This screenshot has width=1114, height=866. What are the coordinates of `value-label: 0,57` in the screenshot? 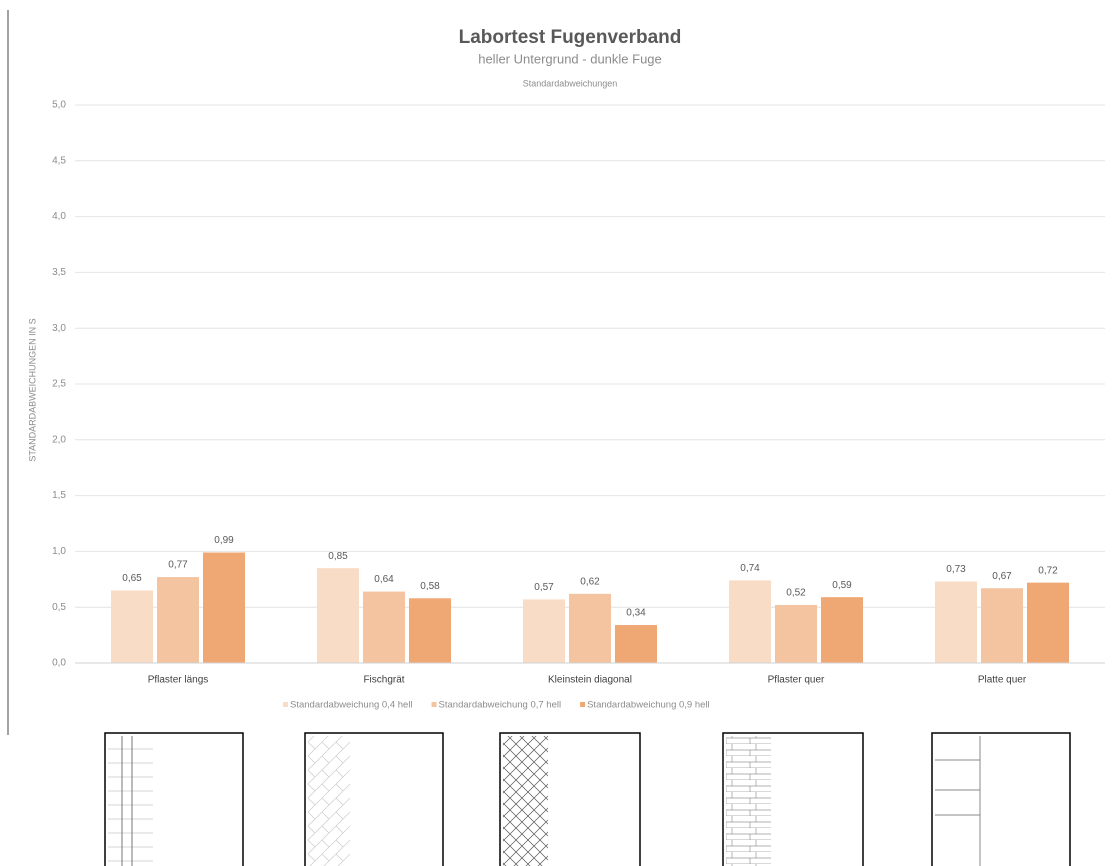 It's located at (544, 587).